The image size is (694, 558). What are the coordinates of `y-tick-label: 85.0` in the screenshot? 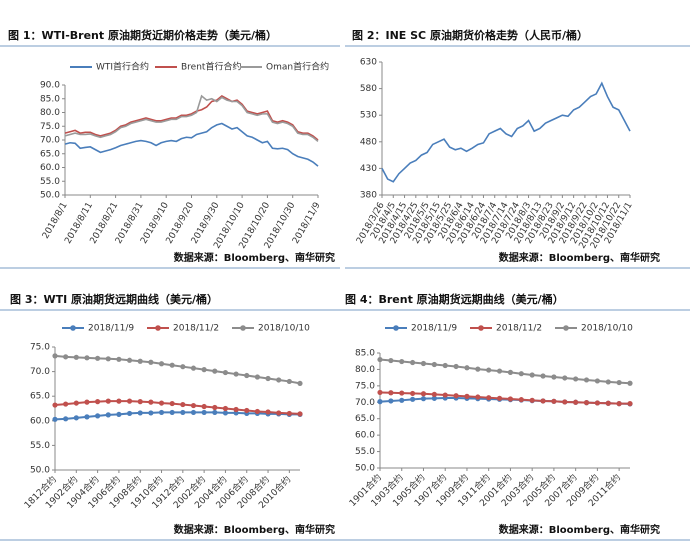 It's located at (365, 354).